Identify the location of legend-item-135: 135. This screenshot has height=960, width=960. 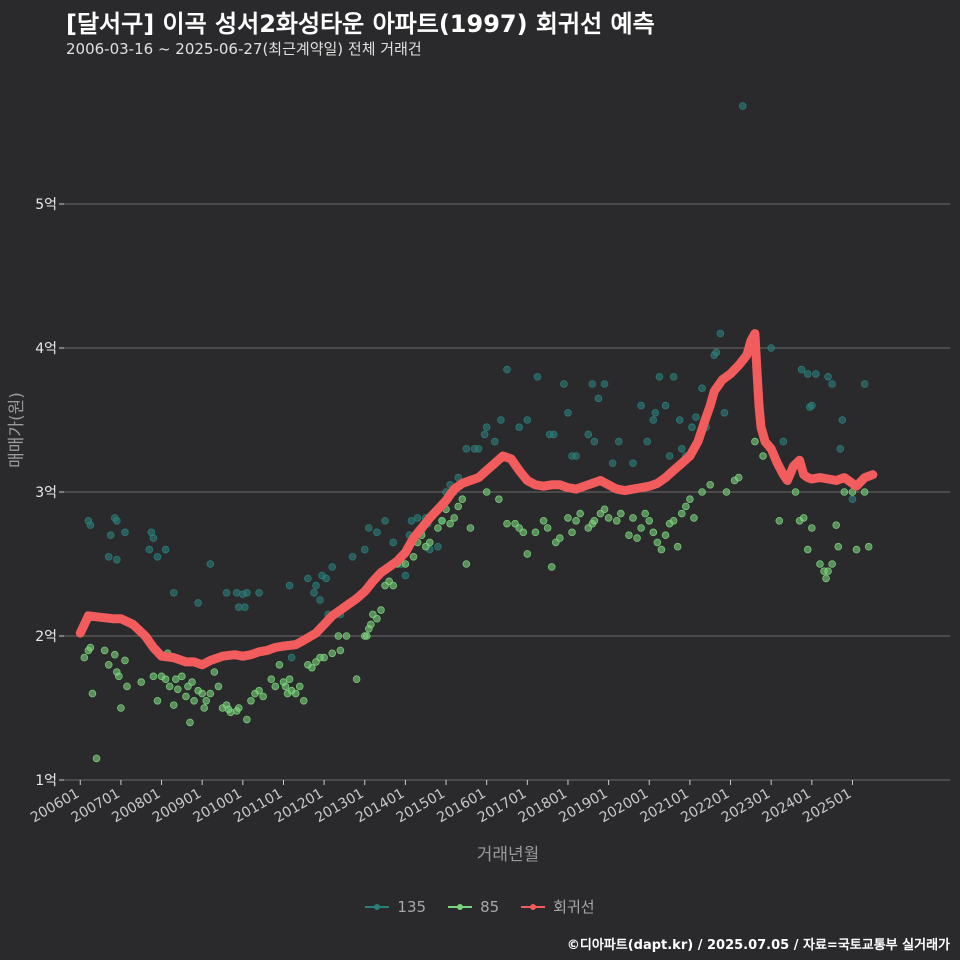
(395, 906).